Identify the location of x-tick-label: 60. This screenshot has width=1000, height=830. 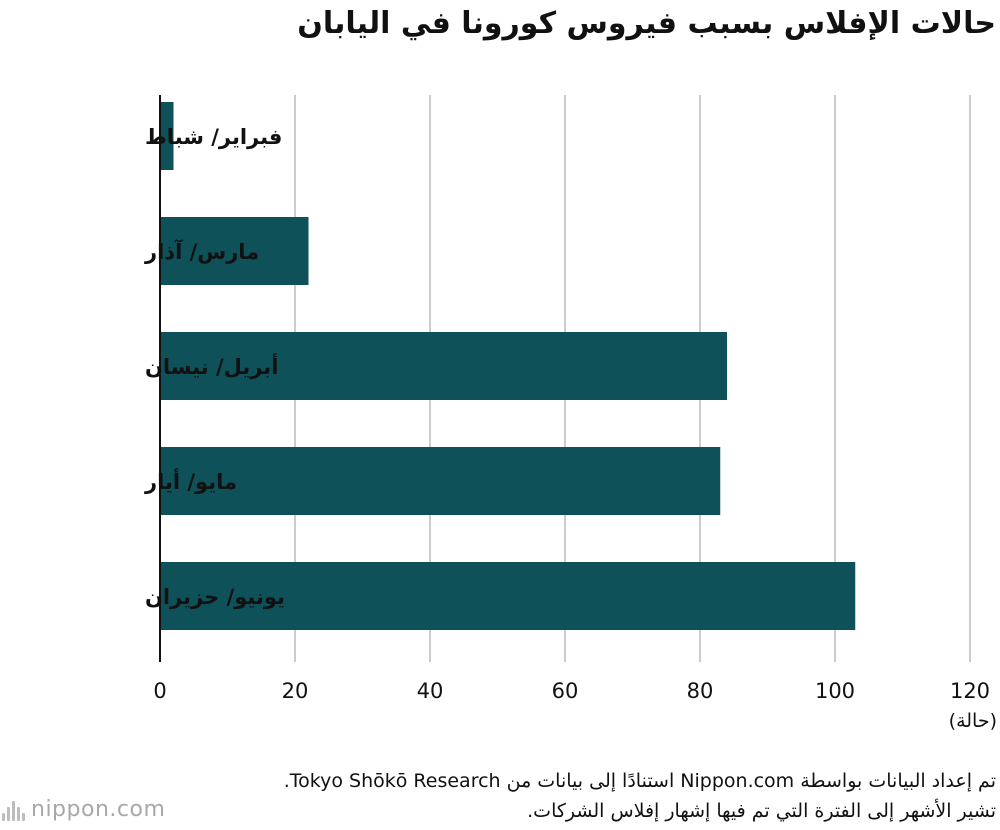
(565, 691).